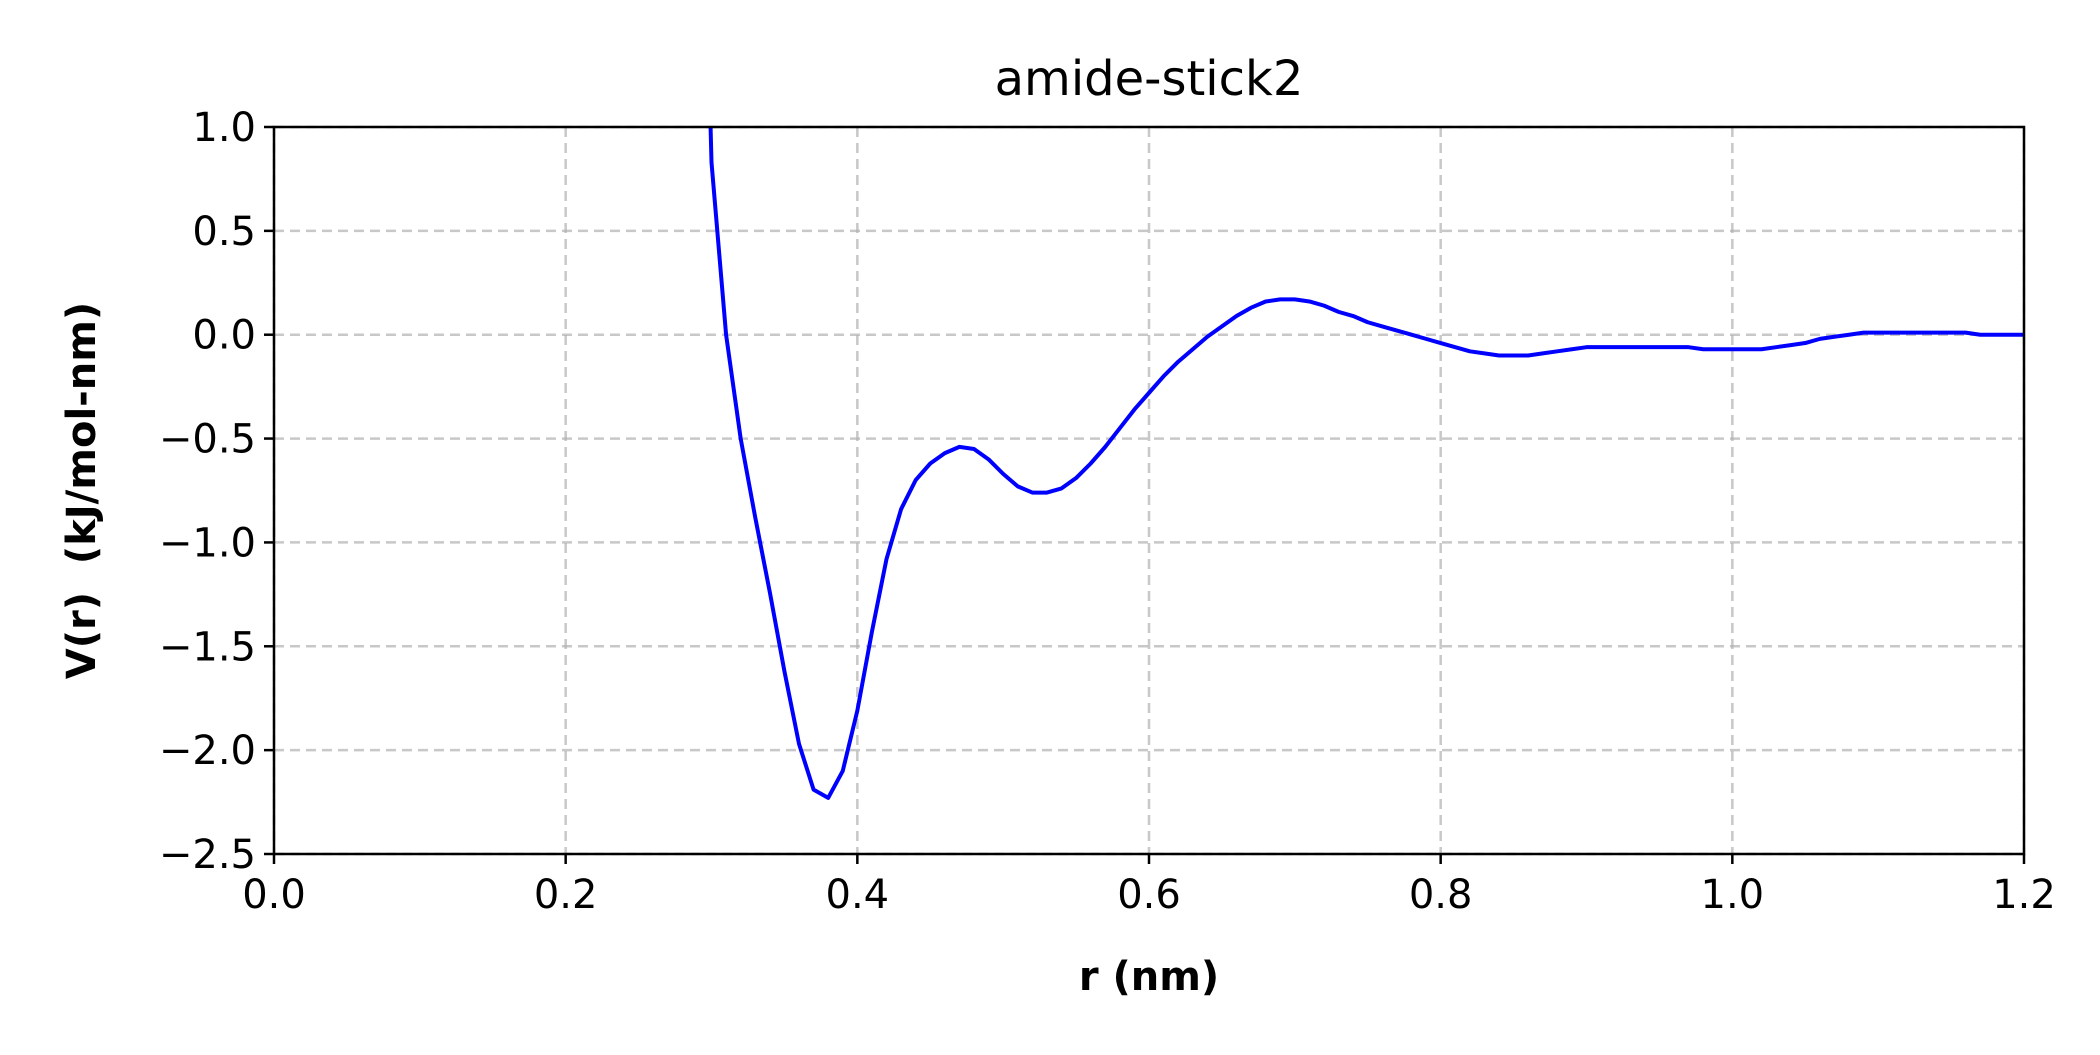  I want to click on x-tick-label: 0.0, so click(274, 895).